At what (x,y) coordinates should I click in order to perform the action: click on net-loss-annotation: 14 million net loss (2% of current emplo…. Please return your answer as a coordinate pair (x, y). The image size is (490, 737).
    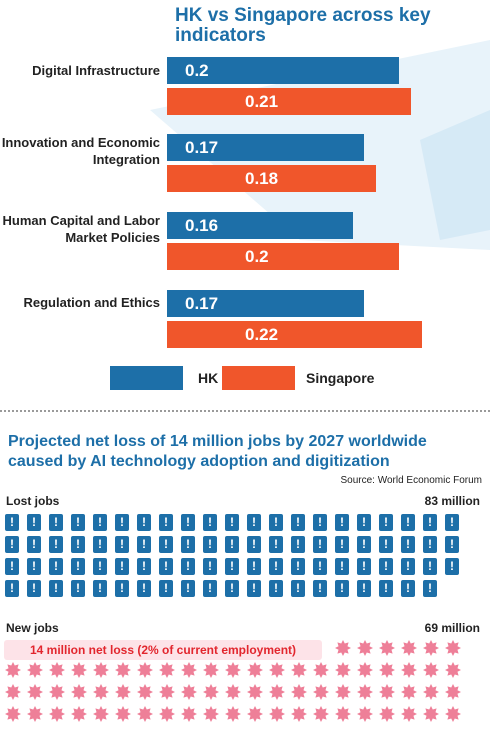
    Looking at the image, I should click on (163, 650).